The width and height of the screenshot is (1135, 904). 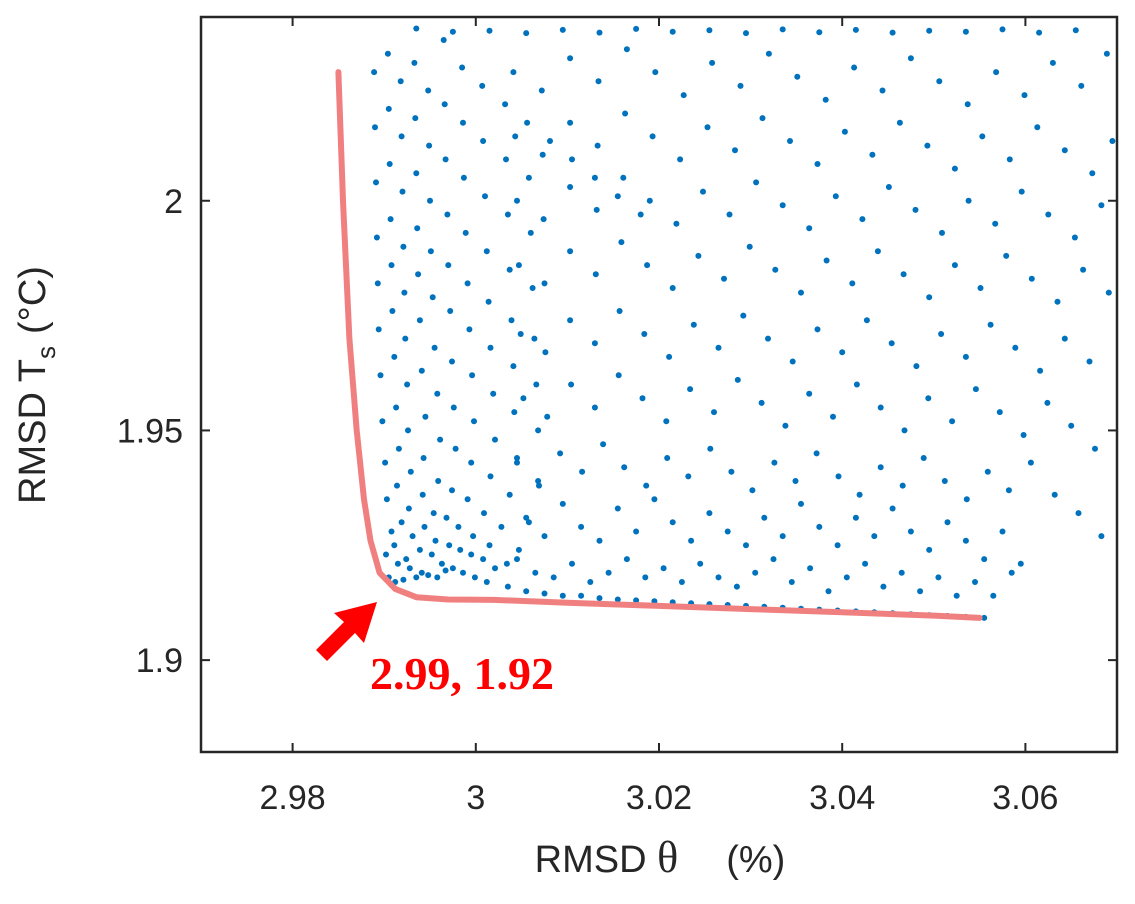 What do you see at coordinates (46, 352) in the screenshot?
I see `y-axis-title-subscript: s` at bounding box center [46, 352].